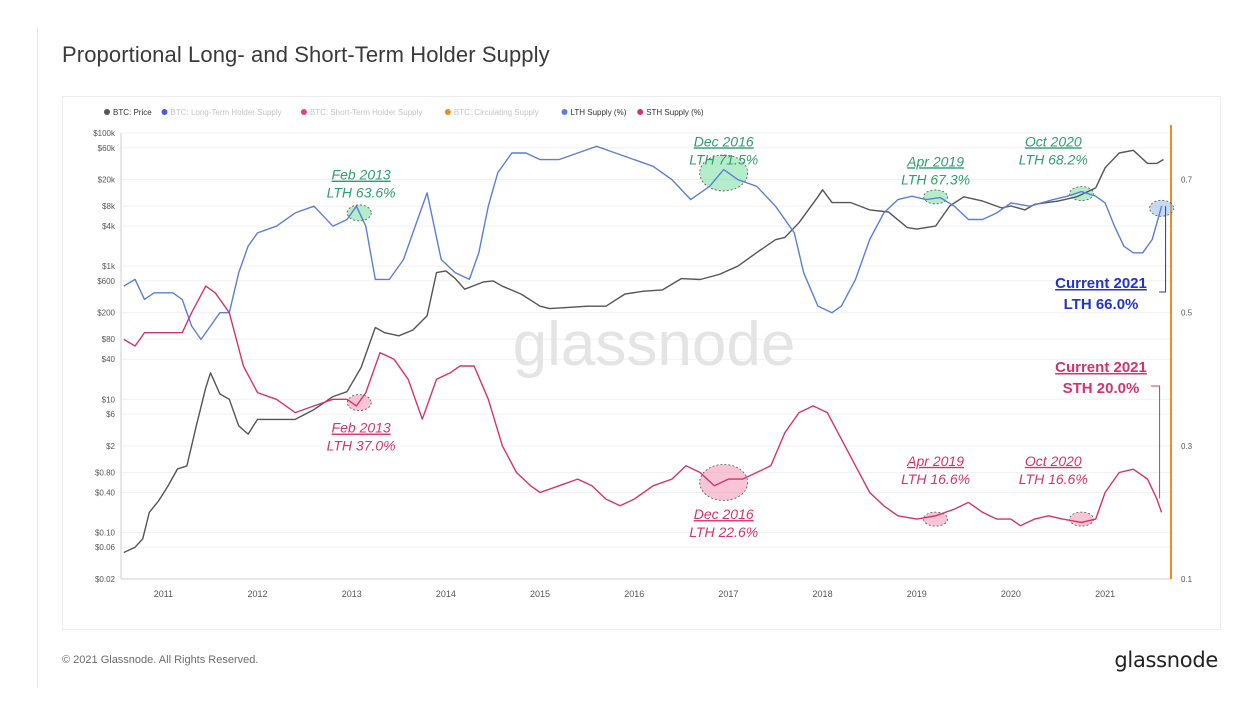 The width and height of the screenshot is (1252, 716). Describe the element at coordinates (106, 313) in the screenshot. I see `y-left-tick-label: $200` at that location.